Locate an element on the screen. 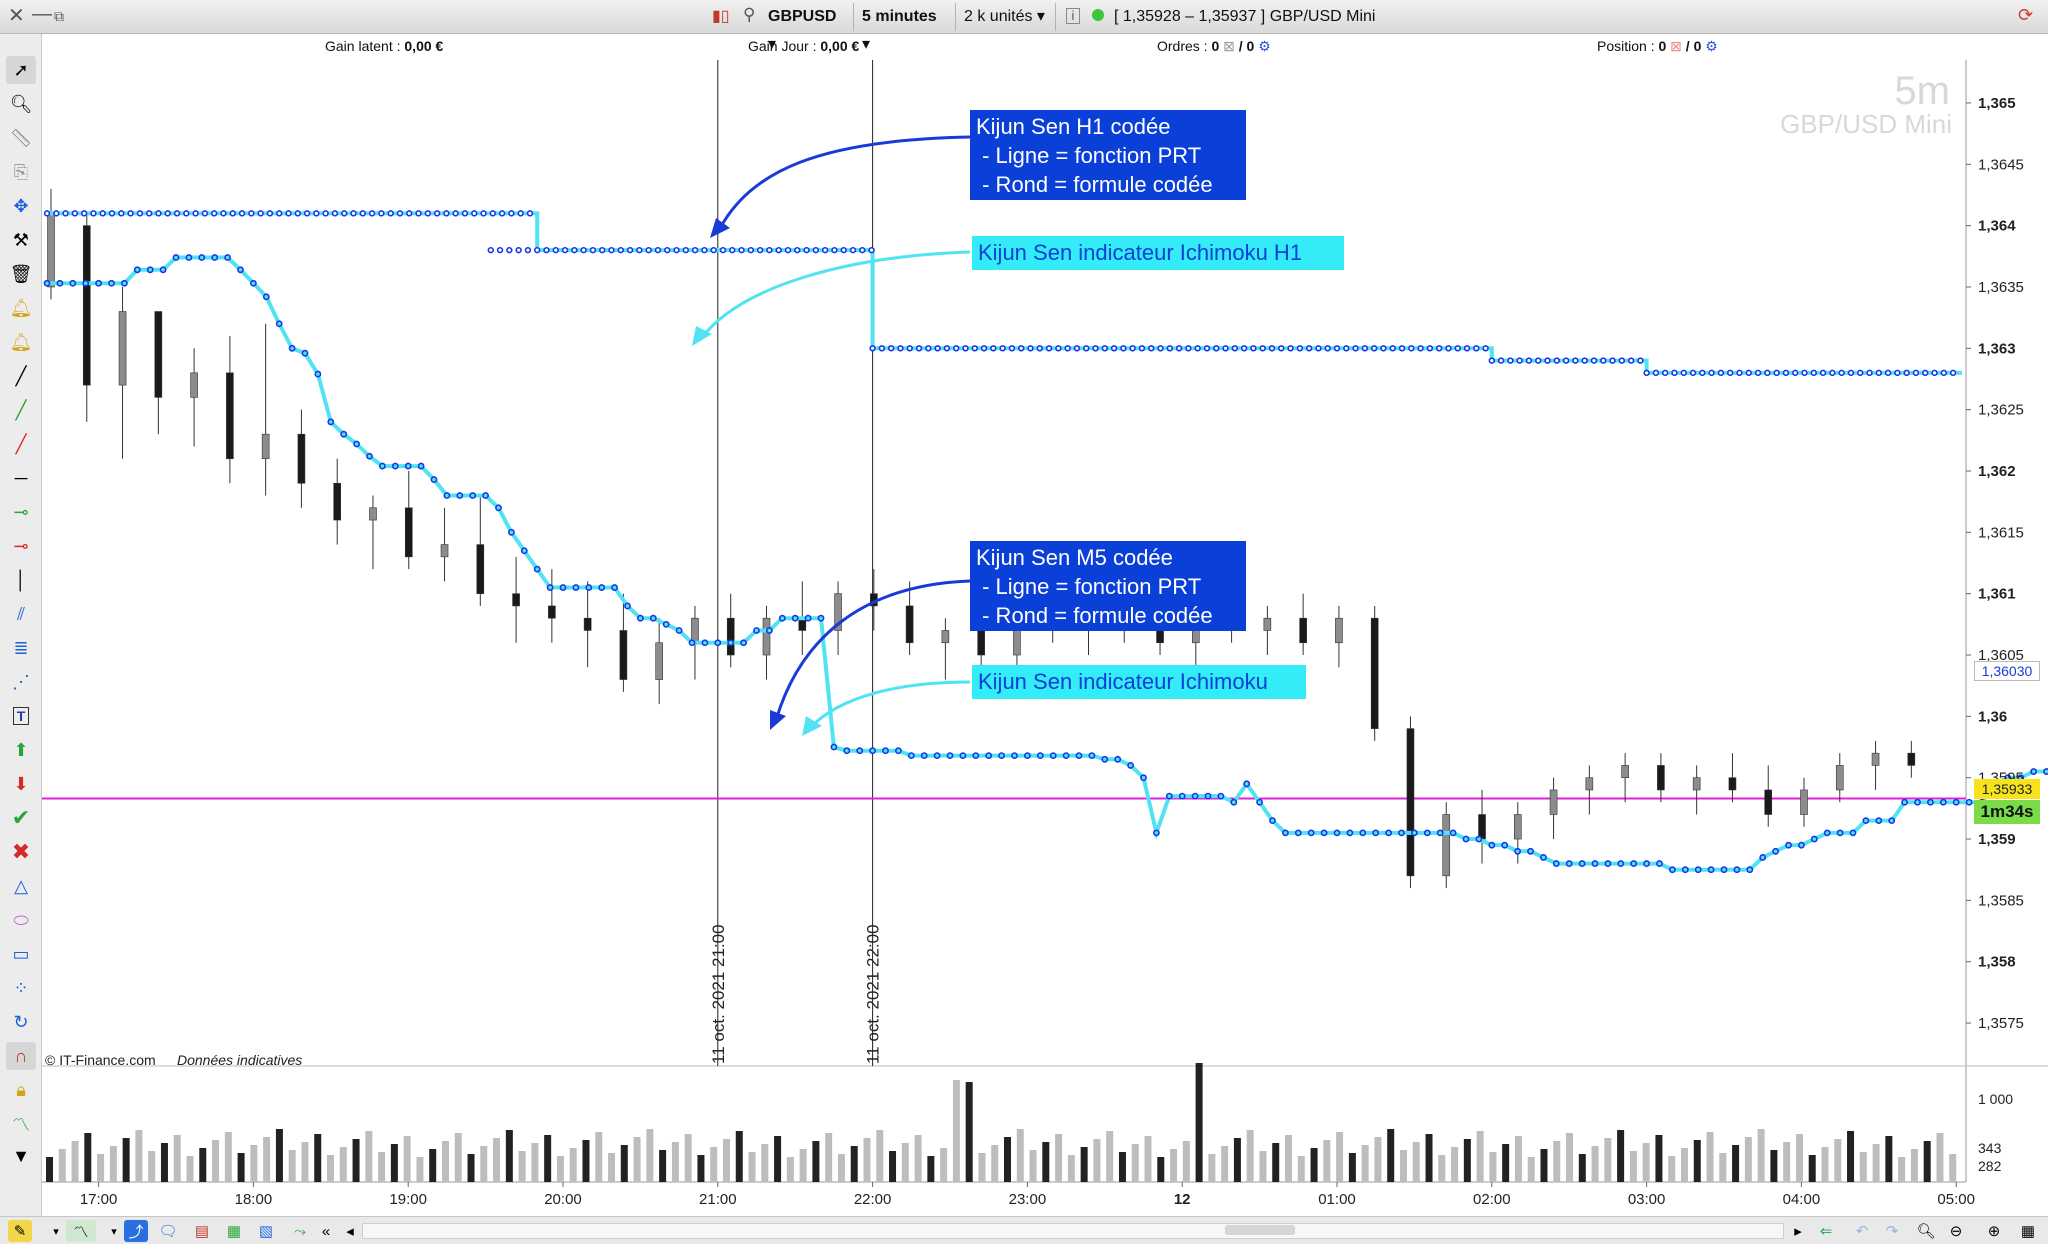  trendline-icon: ╱ is located at coordinates (21, 375).